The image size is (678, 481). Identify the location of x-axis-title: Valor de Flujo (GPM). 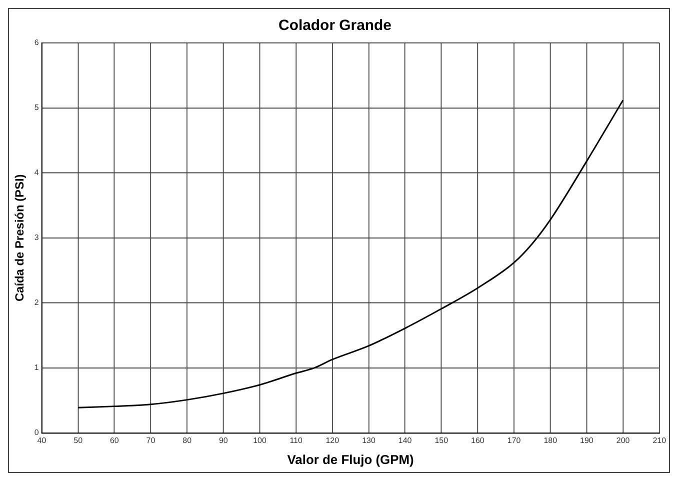
(350, 459).